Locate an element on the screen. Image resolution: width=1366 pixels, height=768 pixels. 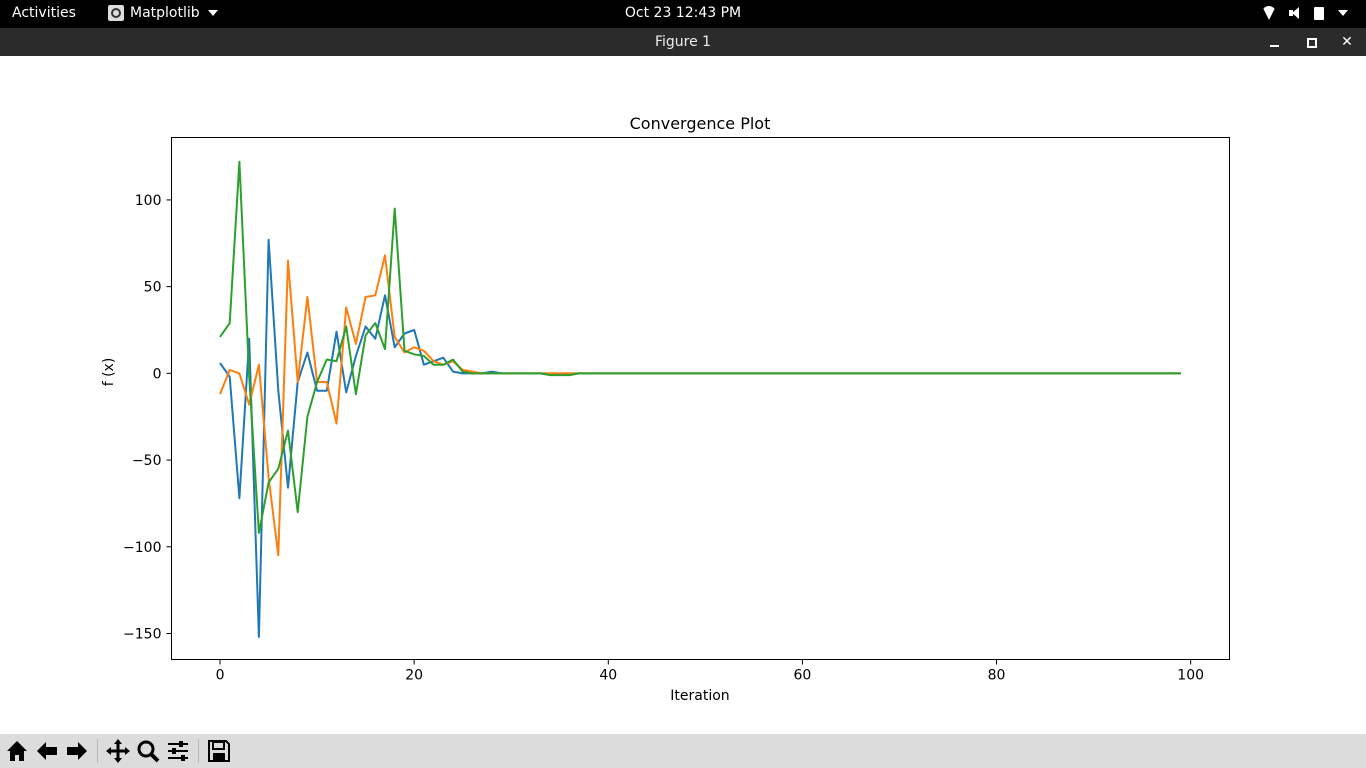
x-tick-label: 100 is located at coordinates (1190, 676).